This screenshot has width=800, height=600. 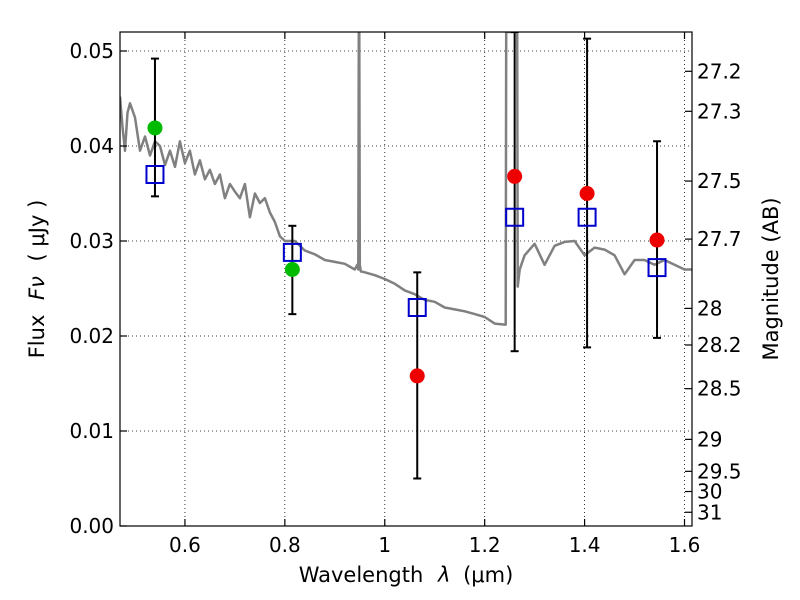 What do you see at coordinates (91, 241) in the screenshot?
I see `y-tick-label: 0.03` at bounding box center [91, 241].